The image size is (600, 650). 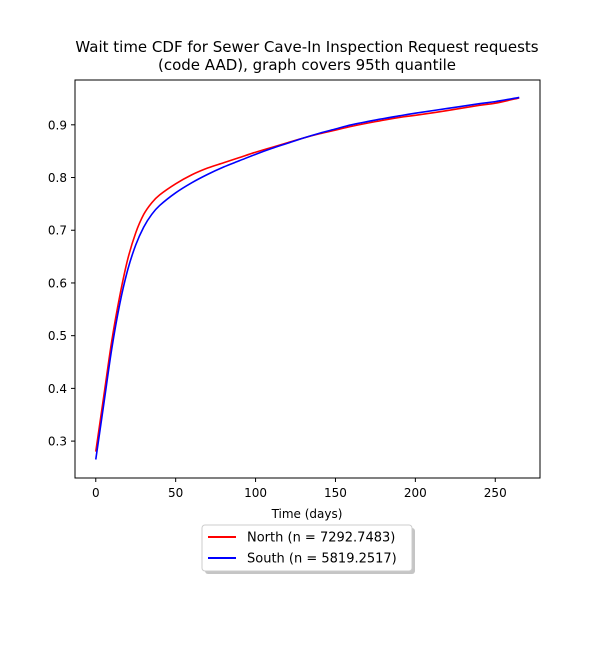 I want to click on legend-box, so click(x=307, y=548).